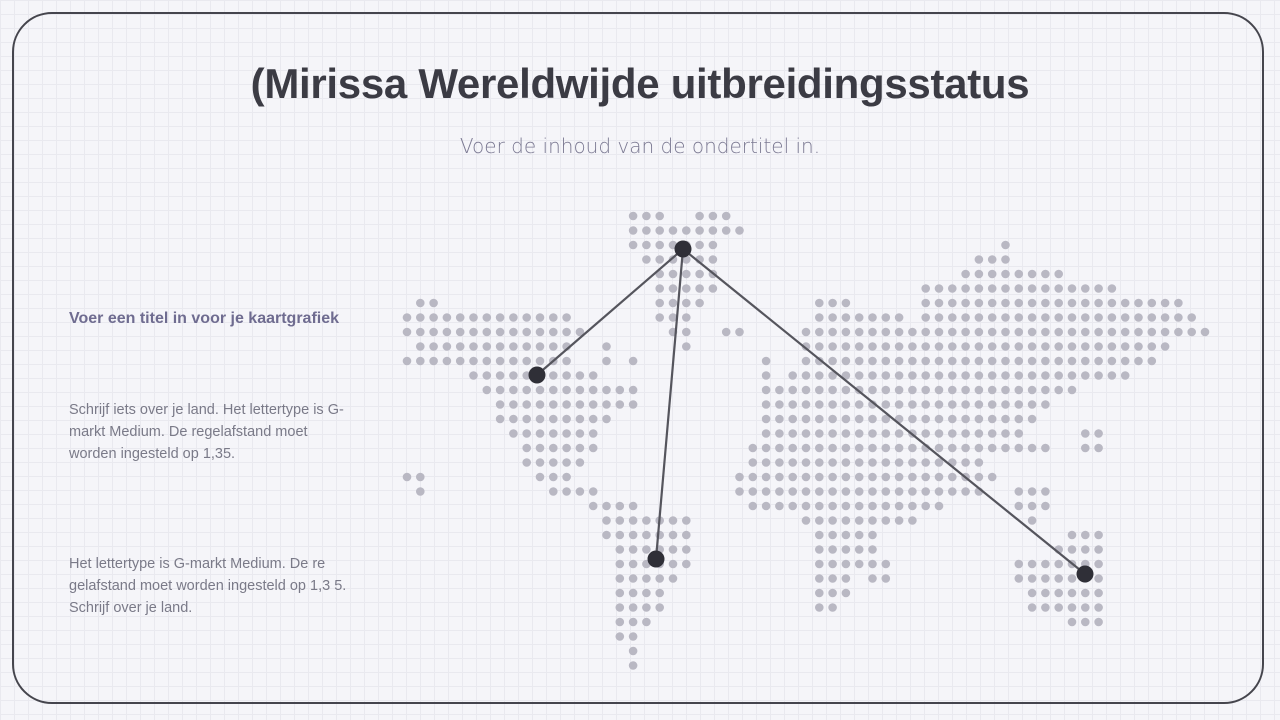  Describe the element at coordinates (610, 312) in the screenshot. I see `connection-line-hub-to-north-america` at that location.